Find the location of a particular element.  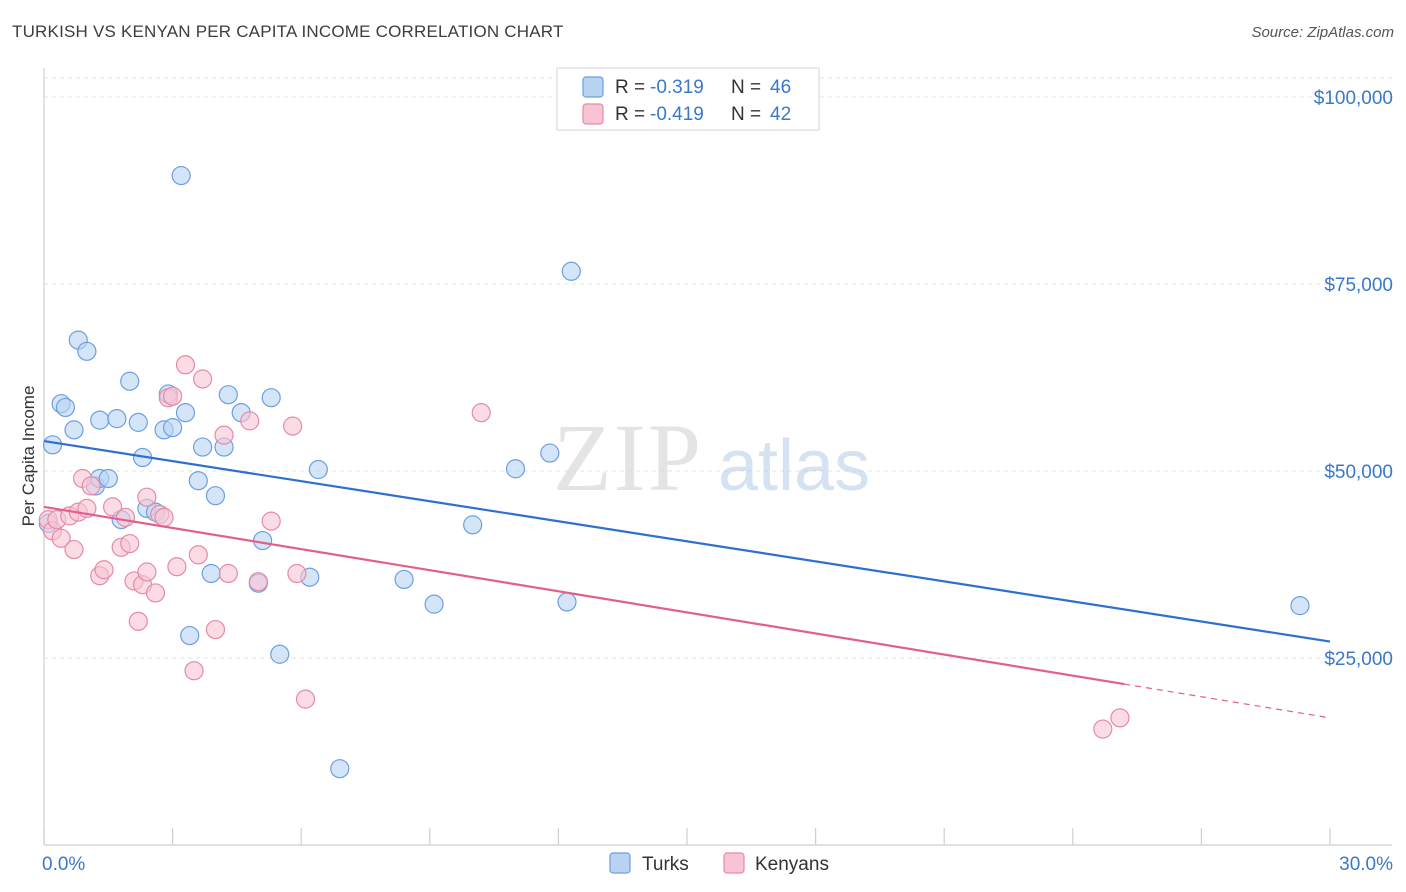

bottom-legend-label-kenyans: Kenyans is located at coordinates (792, 864).